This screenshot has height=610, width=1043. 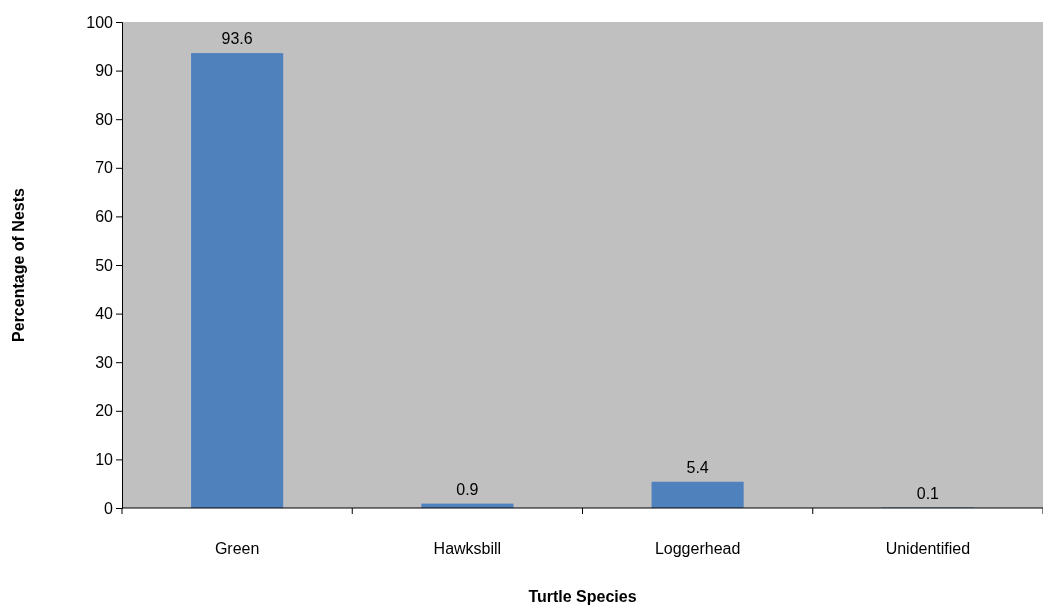 What do you see at coordinates (237, 39) in the screenshot?
I see `data-label: 93.6` at bounding box center [237, 39].